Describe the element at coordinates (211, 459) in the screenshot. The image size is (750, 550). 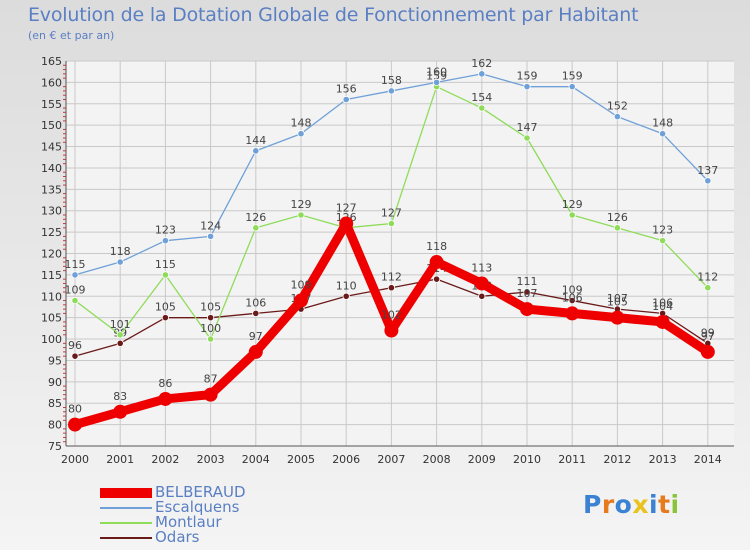
I see `x-tick-label: 2003` at that location.